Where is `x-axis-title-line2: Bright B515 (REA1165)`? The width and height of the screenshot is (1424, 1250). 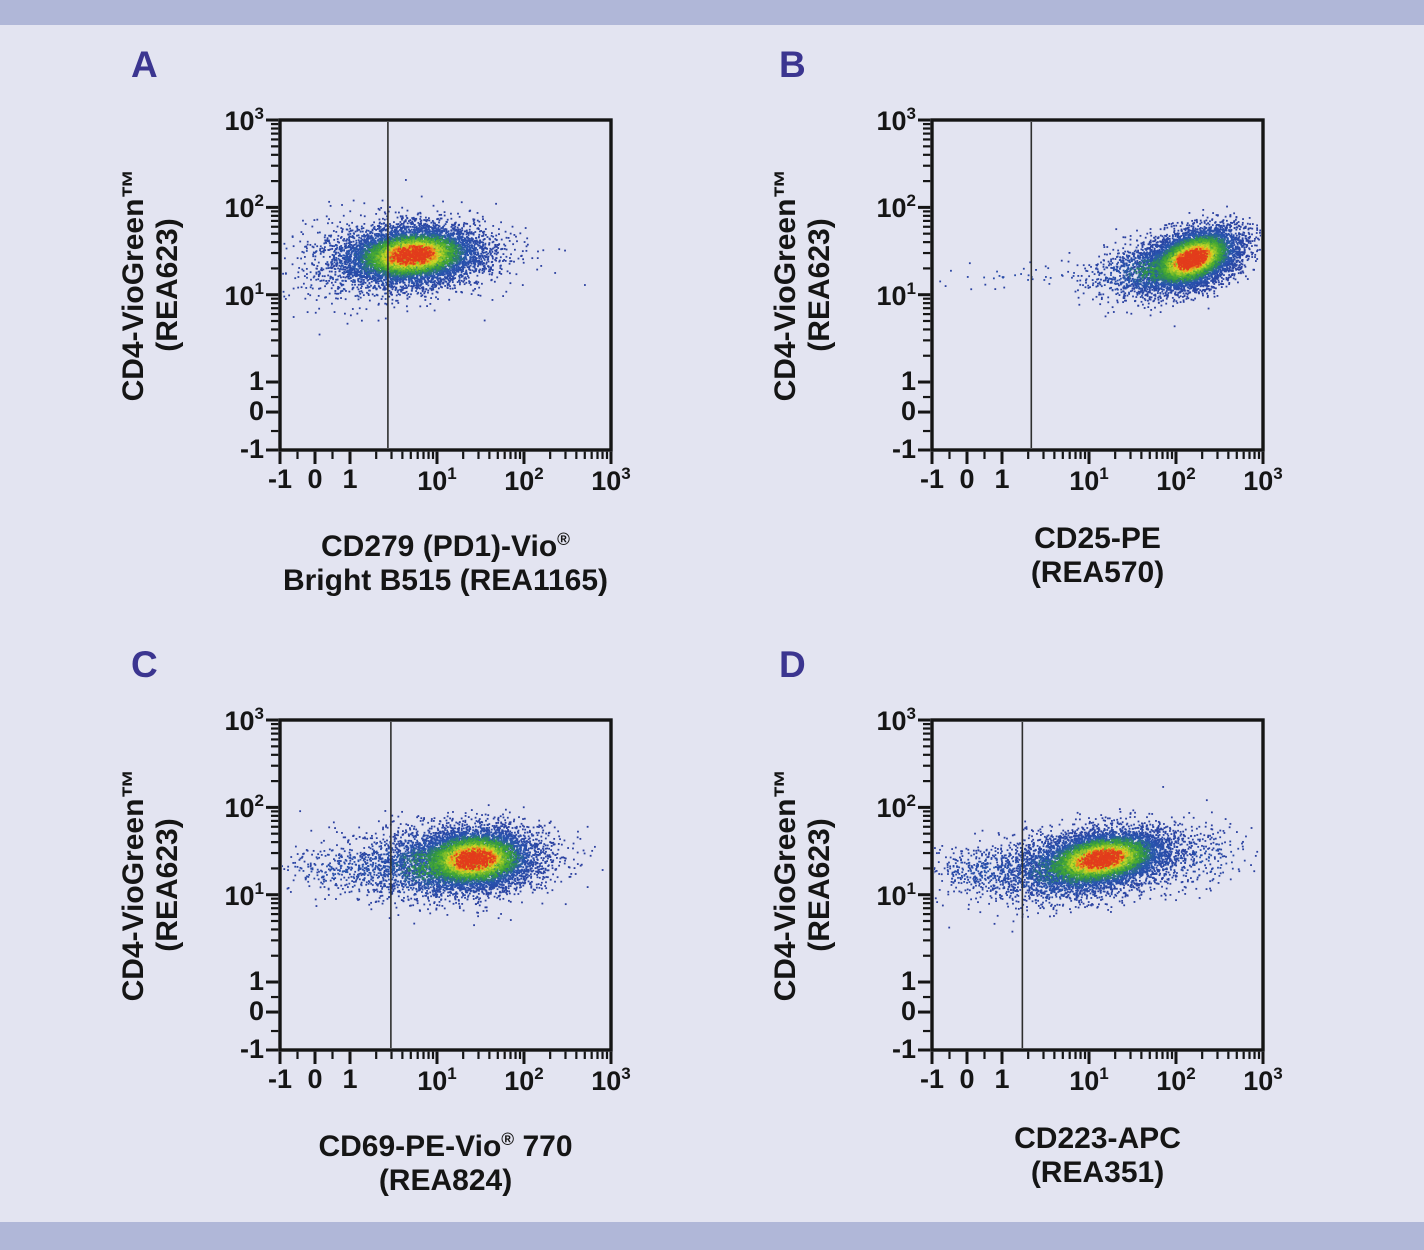 x-axis-title-line2: Bright B515 (REA1165) is located at coordinates (445, 580).